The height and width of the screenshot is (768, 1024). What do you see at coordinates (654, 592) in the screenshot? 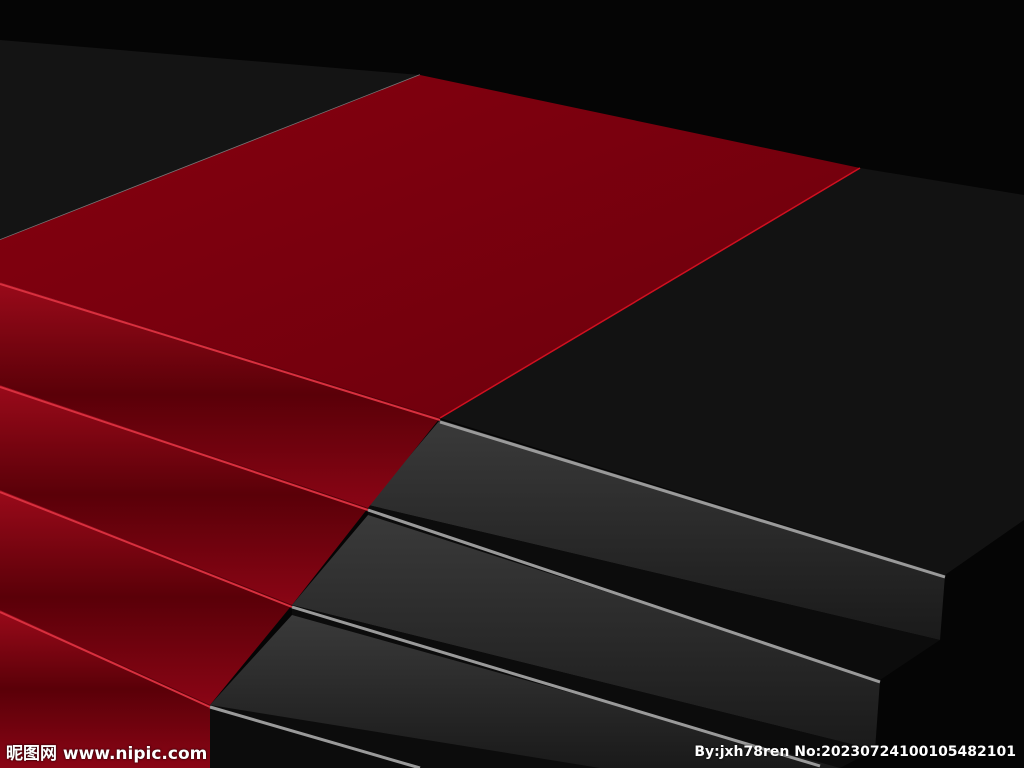
I see `step-2-tread` at bounding box center [654, 592].